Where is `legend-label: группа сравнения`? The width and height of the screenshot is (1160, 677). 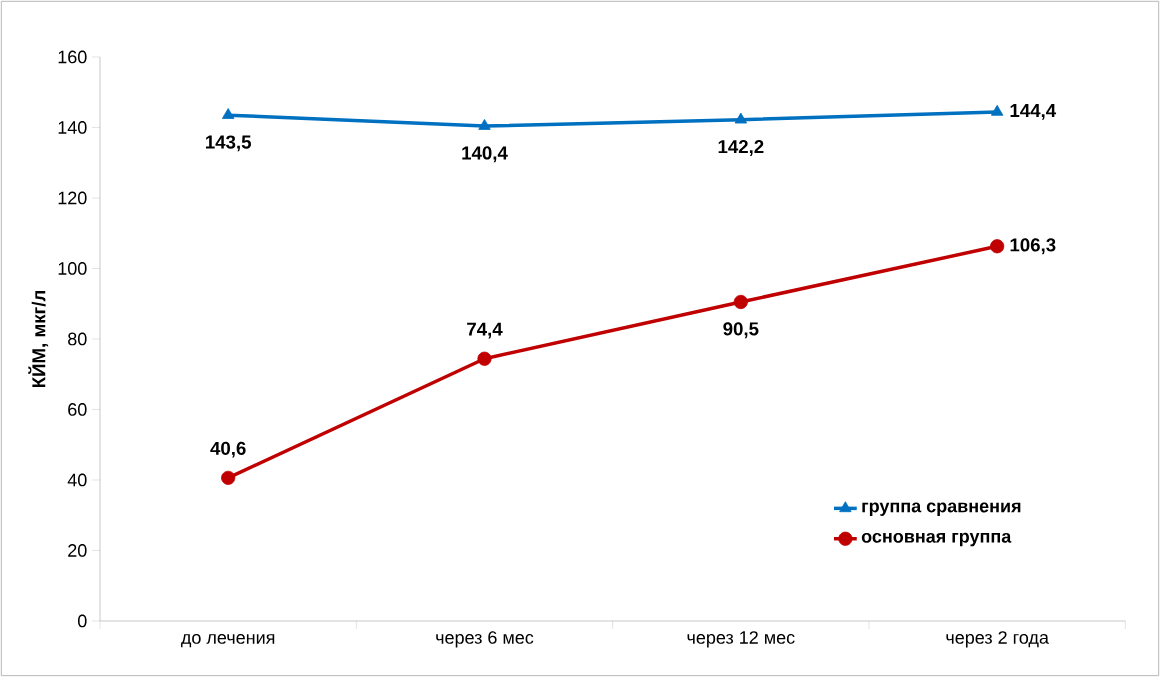 legend-label: группа сравнения is located at coordinates (941, 509).